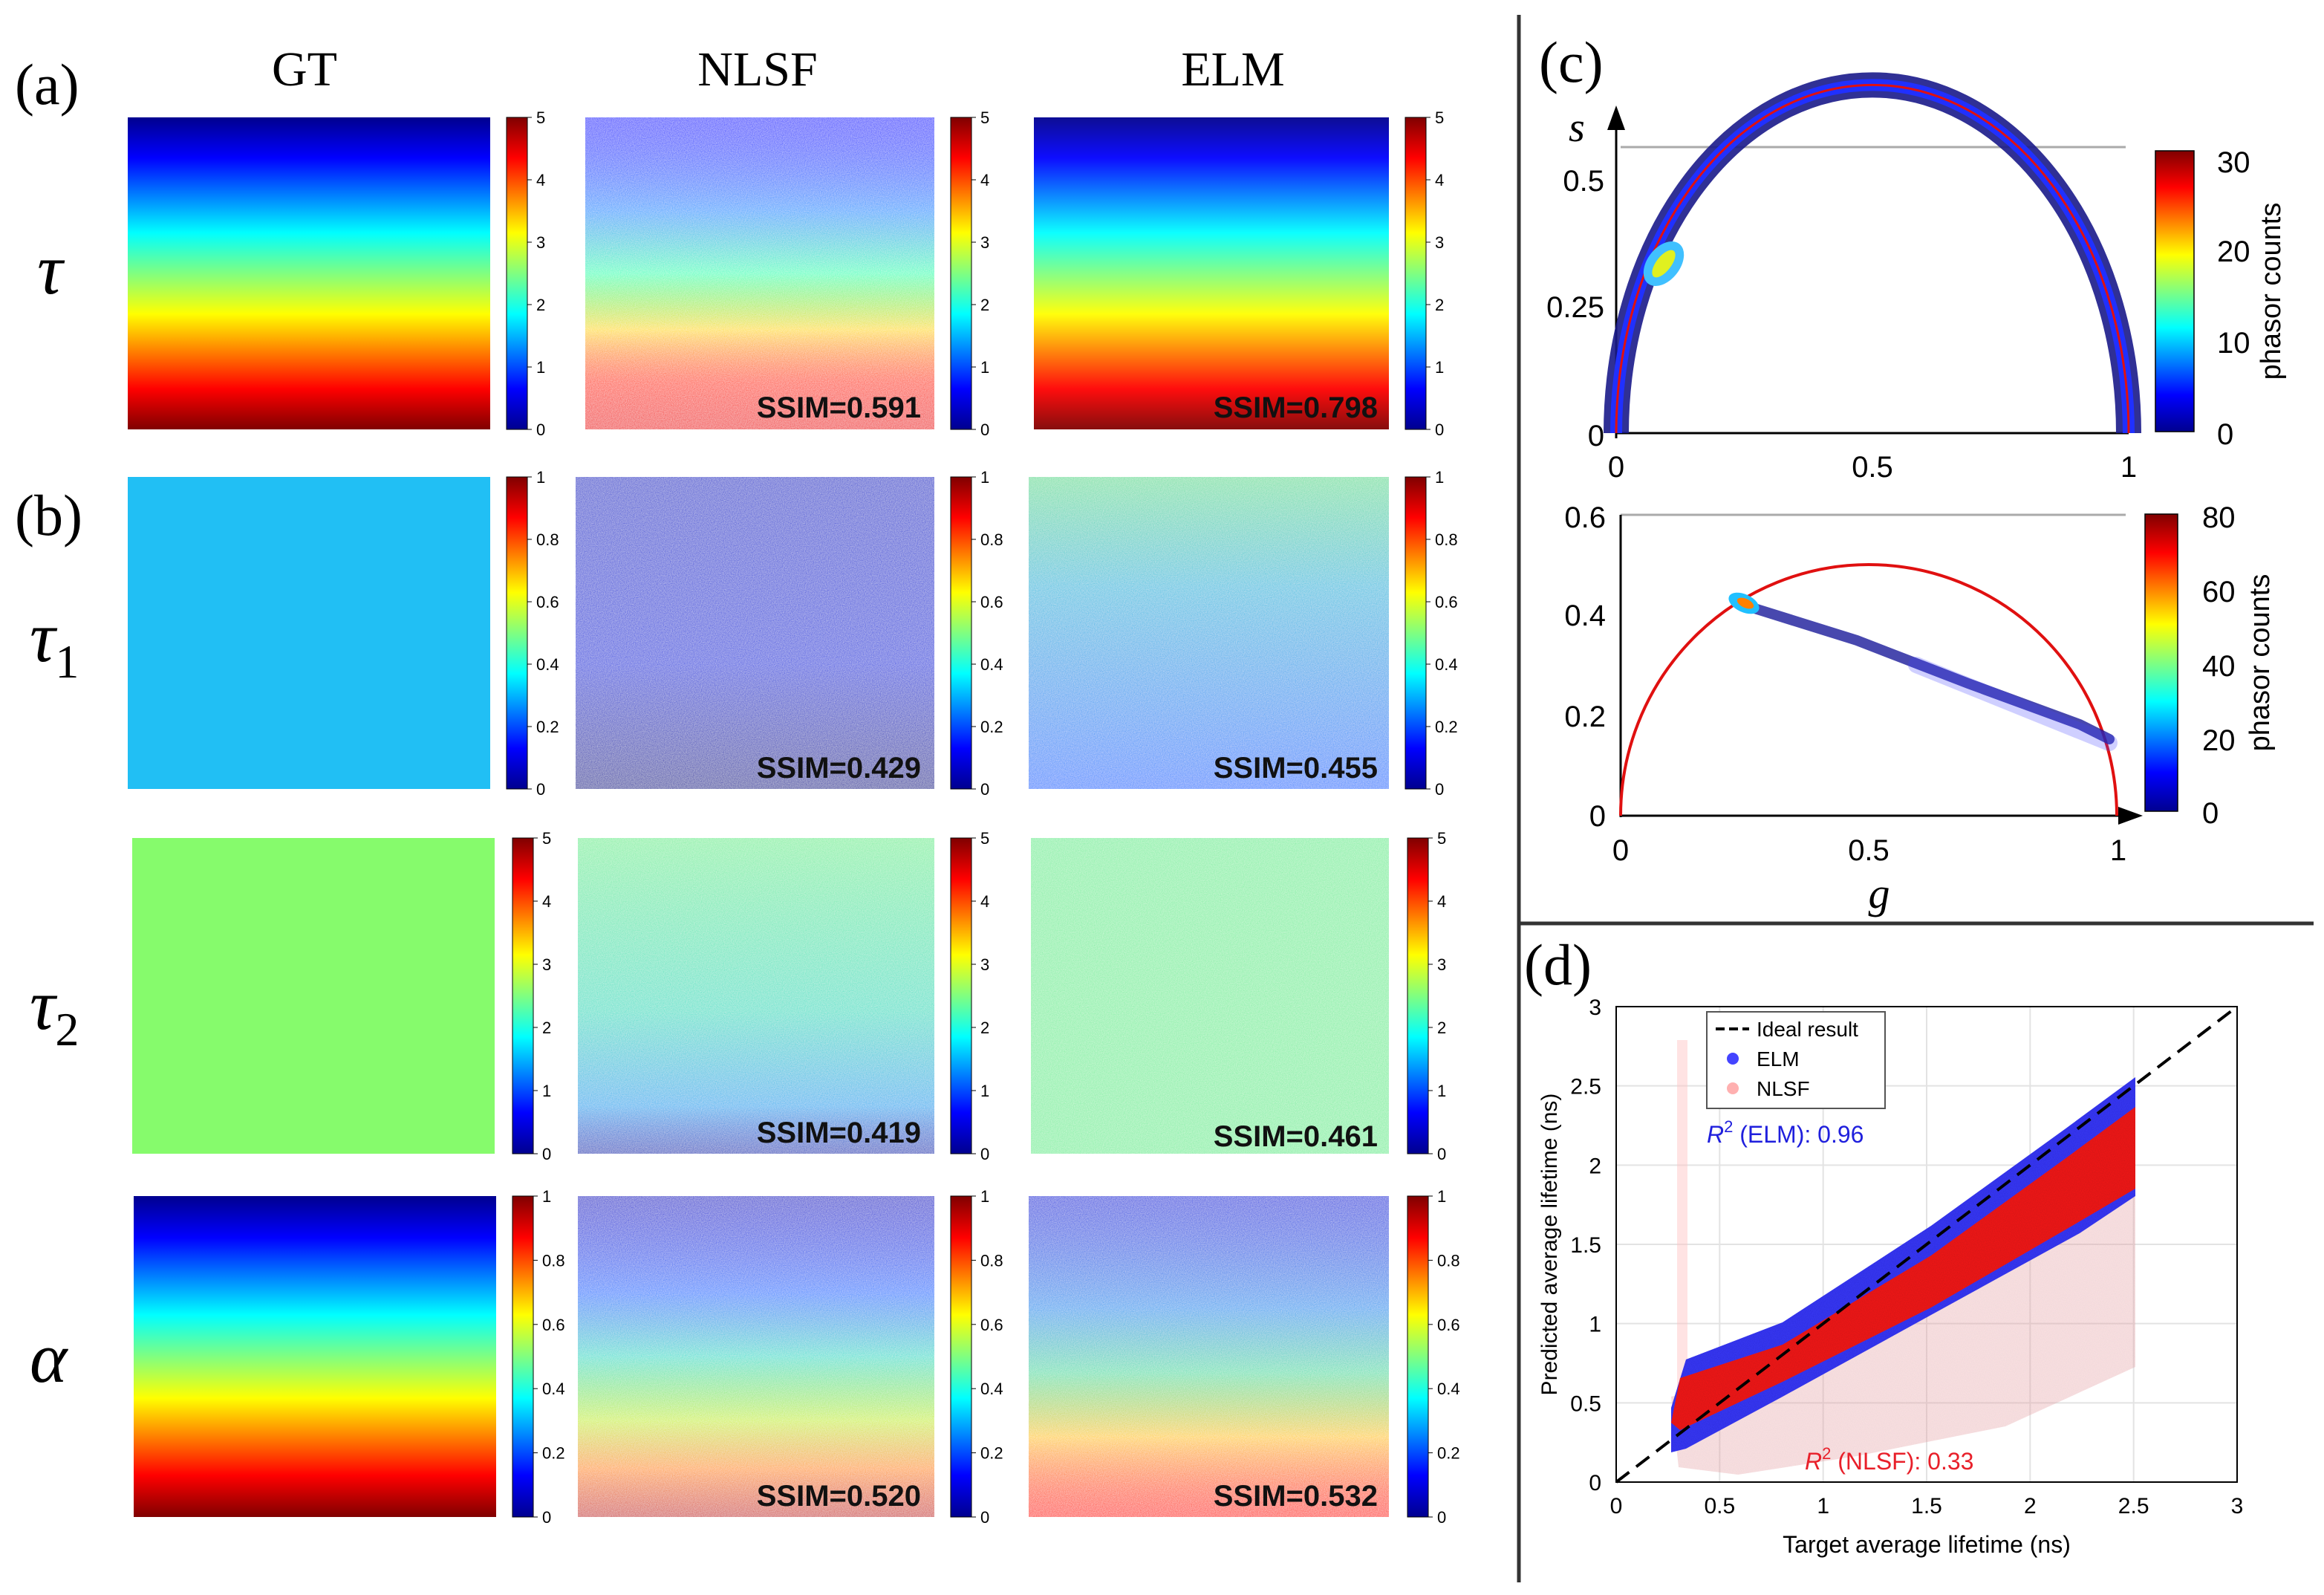 This screenshot has width=2324, height=1595. Describe the element at coordinates (1595, 1325) in the screenshot. I see `scatter-ytick: 1` at that location.